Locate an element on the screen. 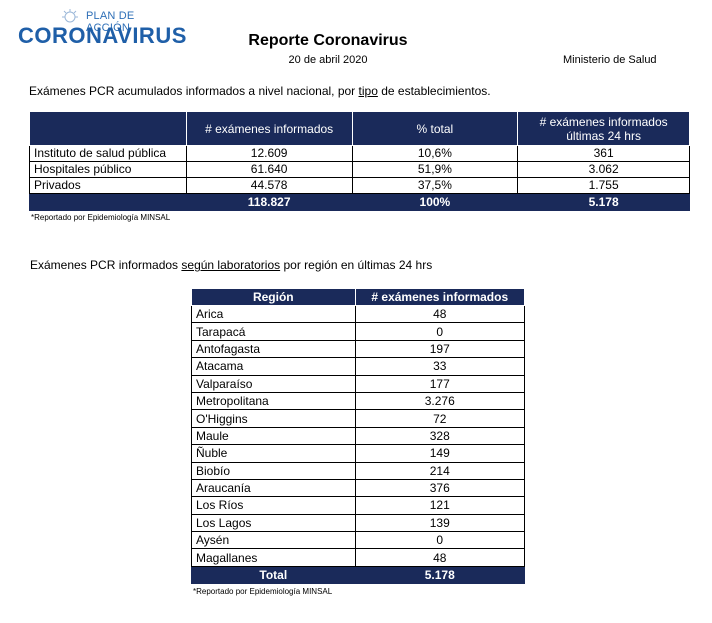  report-date: 20 de abril 2020 is located at coordinates (328, 60).